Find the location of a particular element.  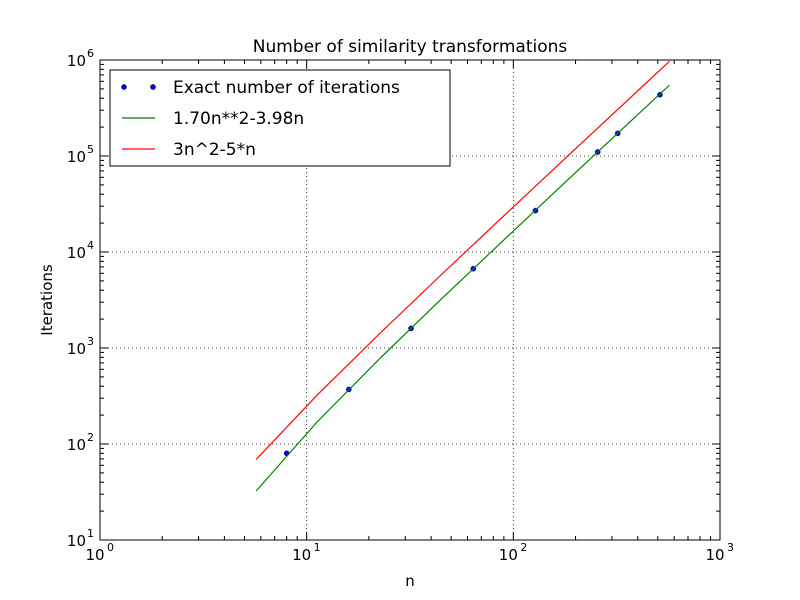

y-tick-label-exponent: 5 is located at coordinates (90, 149).